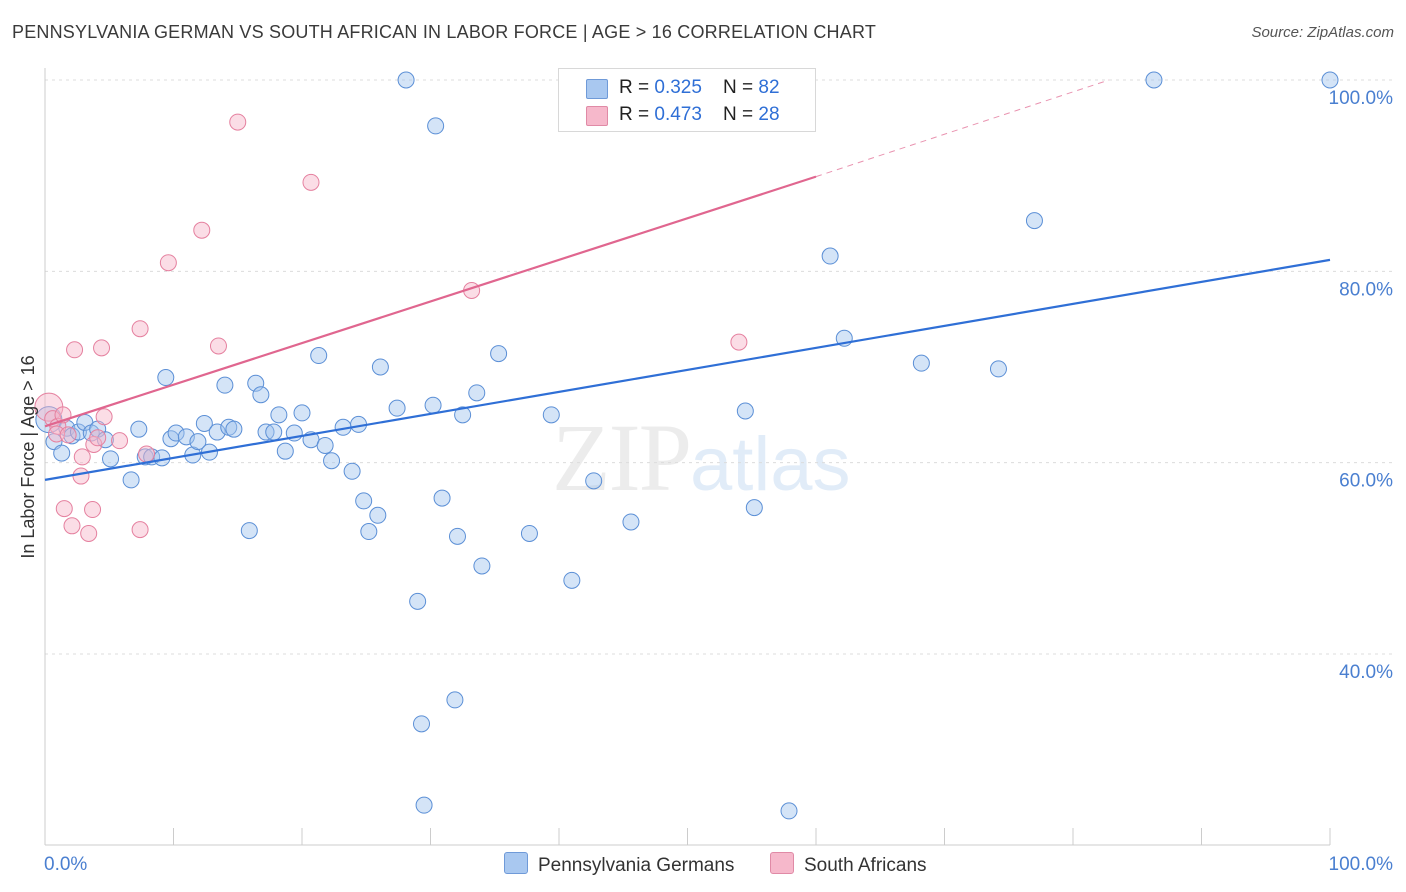  Describe the element at coordinates (516, 863) in the screenshot. I see `series-swatch-blue` at that location.